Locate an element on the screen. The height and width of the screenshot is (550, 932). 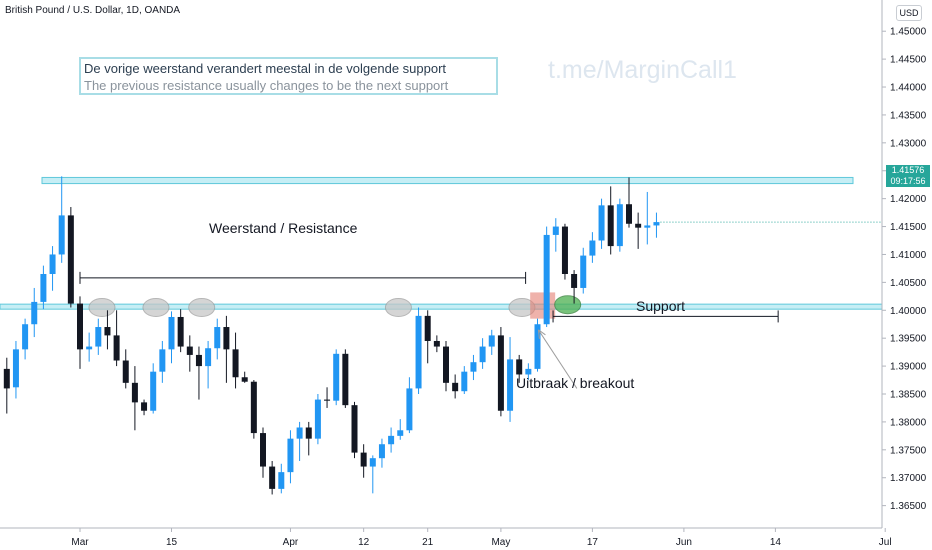
time-tick-label: Apr is located at coordinates (291, 542).